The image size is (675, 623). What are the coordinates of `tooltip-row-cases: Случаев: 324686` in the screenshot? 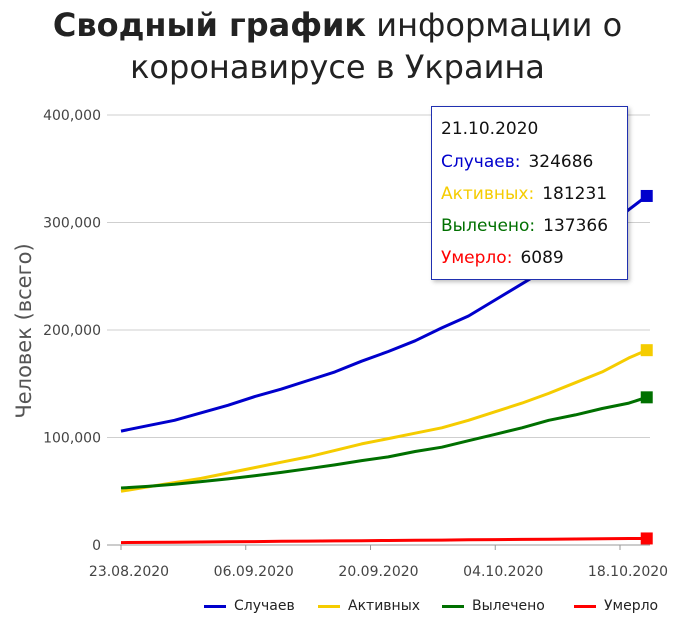 It's located at (517, 162).